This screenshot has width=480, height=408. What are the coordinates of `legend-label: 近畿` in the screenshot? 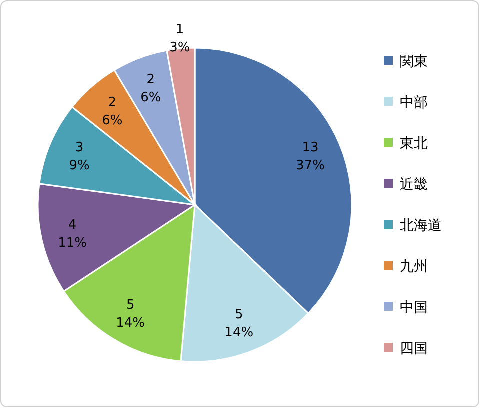 It's located at (414, 185).